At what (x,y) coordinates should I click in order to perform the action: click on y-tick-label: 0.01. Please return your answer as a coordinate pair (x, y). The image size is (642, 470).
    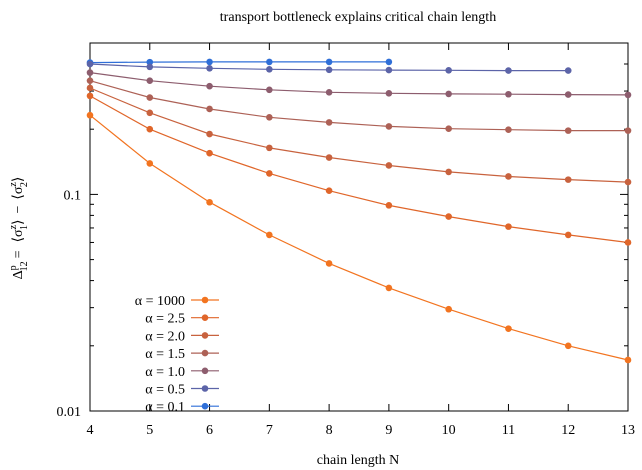
    Looking at the image, I should click on (69, 412).